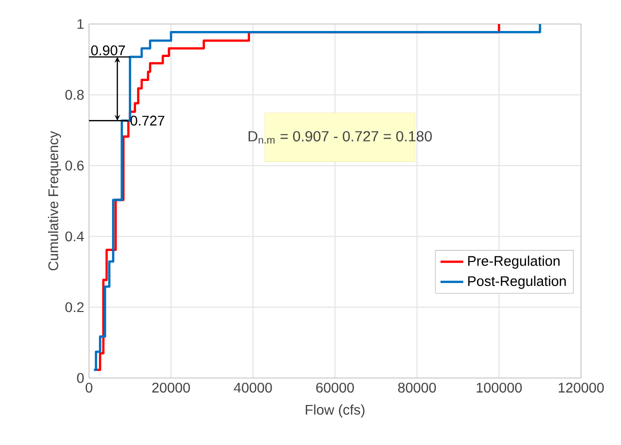 Image resolution: width=621 pixels, height=445 pixels. Describe the element at coordinates (335, 387) in the screenshot. I see `x-tick-label: 60000` at that location.